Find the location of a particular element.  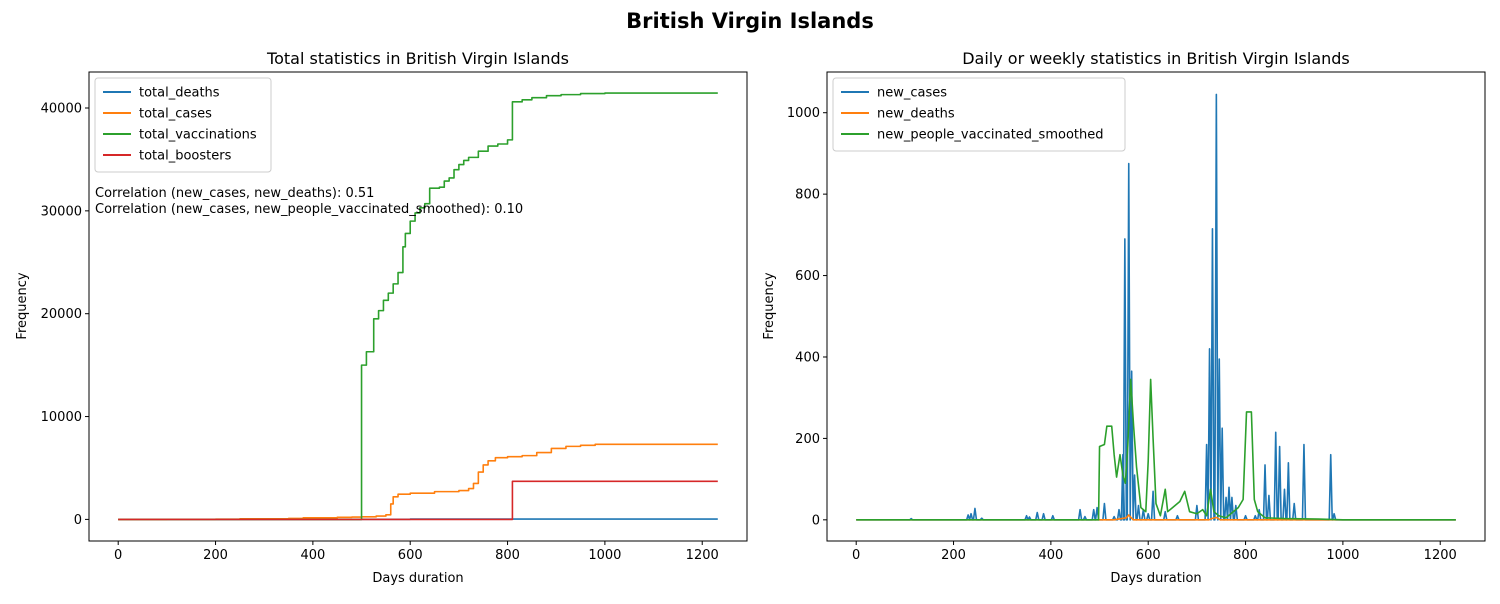

figure-suptitle: British Virgin Islands is located at coordinates (750, 21).